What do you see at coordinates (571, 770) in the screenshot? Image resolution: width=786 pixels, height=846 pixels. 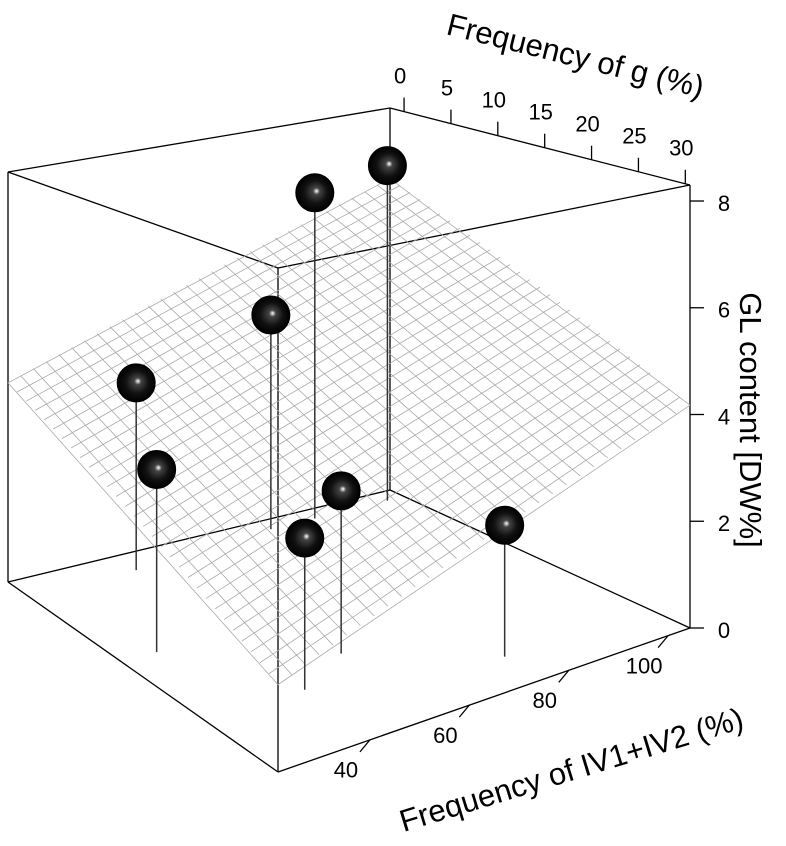 I see `x-axis-title: Frequency of IV1+IV2 (%)` at bounding box center [571, 770].